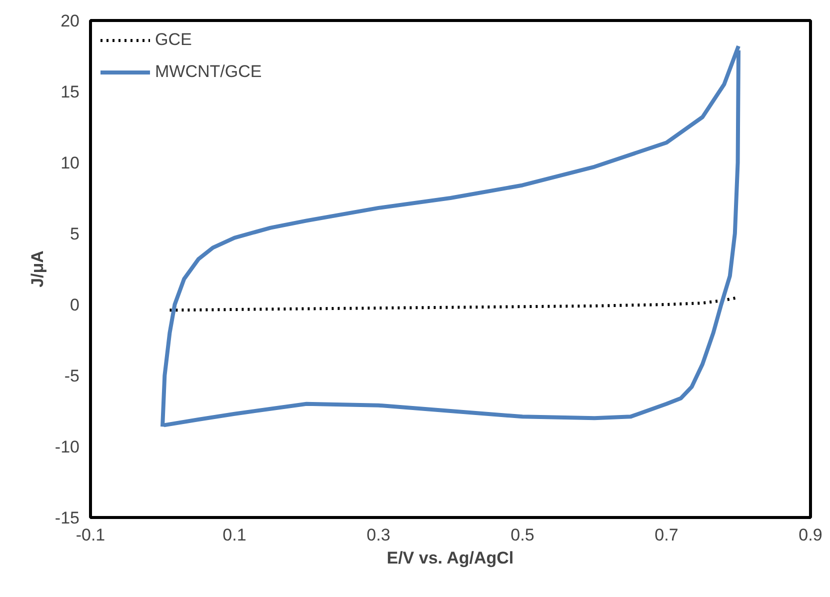  What do you see at coordinates (810, 535) in the screenshot?
I see `x-tick-label: 0.9` at bounding box center [810, 535].